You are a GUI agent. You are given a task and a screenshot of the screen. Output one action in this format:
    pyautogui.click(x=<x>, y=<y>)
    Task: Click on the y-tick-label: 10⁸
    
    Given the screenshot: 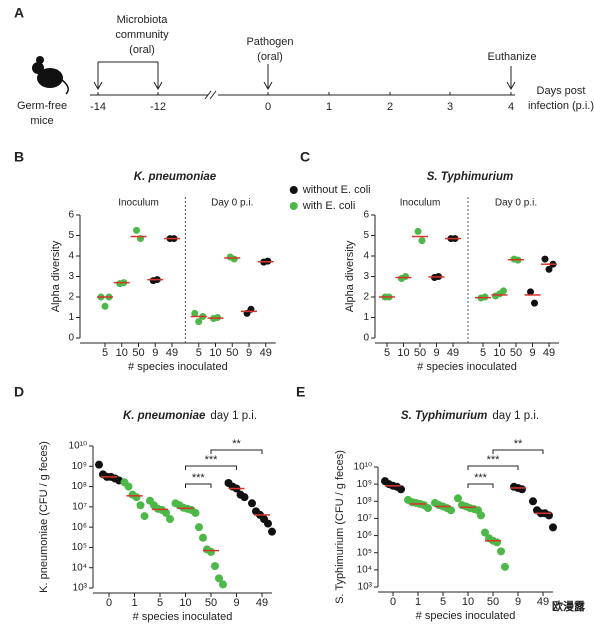 What is the action you would take?
    pyautogui.click(x=79, y=486)
    